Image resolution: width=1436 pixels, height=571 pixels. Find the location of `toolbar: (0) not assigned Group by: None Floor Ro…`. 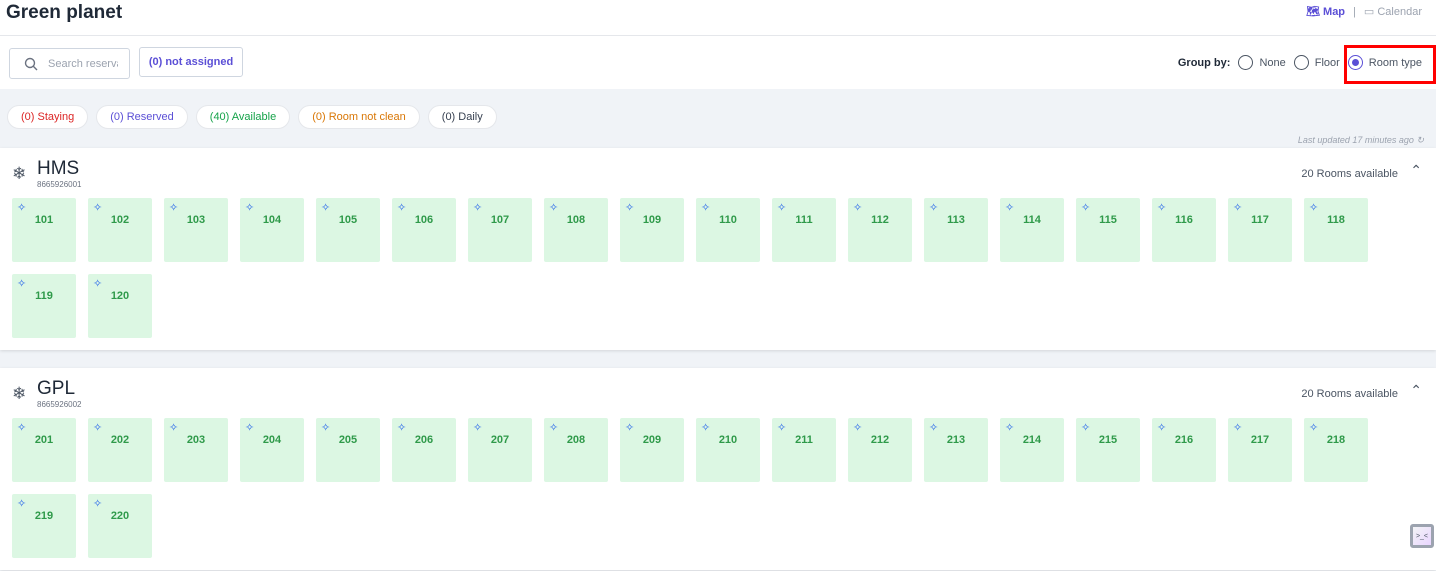

toolbar: (0) not assigned Group by: None Floor Ro… is located at coordinates (718, 62).